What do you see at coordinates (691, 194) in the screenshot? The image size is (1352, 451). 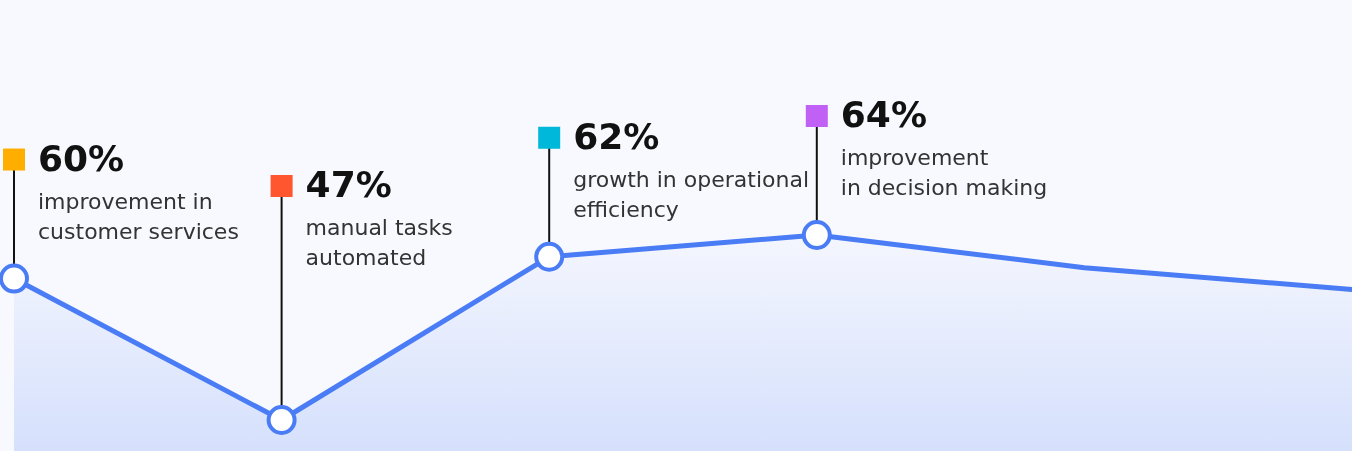 I see `text: growth in operational efficiency` at bounding box center [691, 194].